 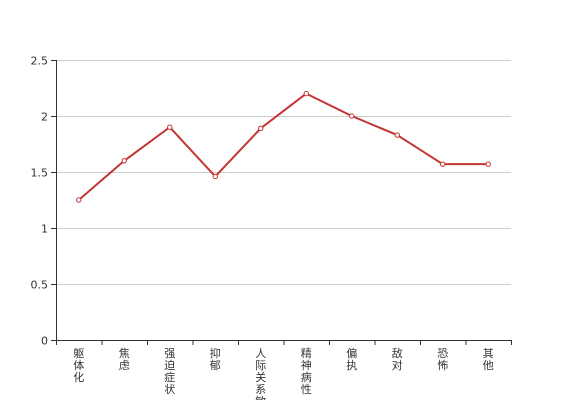 What do you see at coordinates (124, 359) in the screenshot?
I see `x-tick-label: 焦虑` at bounding box center [124, 359].